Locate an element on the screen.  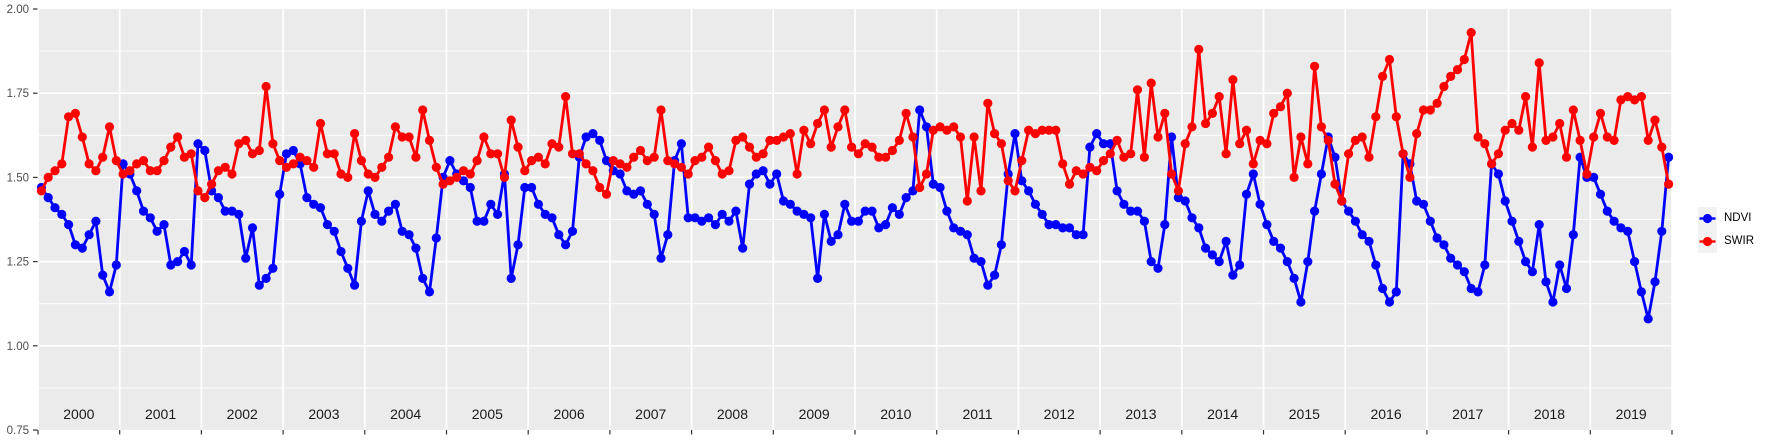
legend-label-ndvi: NDVI is located at coordinates (1738, 218).